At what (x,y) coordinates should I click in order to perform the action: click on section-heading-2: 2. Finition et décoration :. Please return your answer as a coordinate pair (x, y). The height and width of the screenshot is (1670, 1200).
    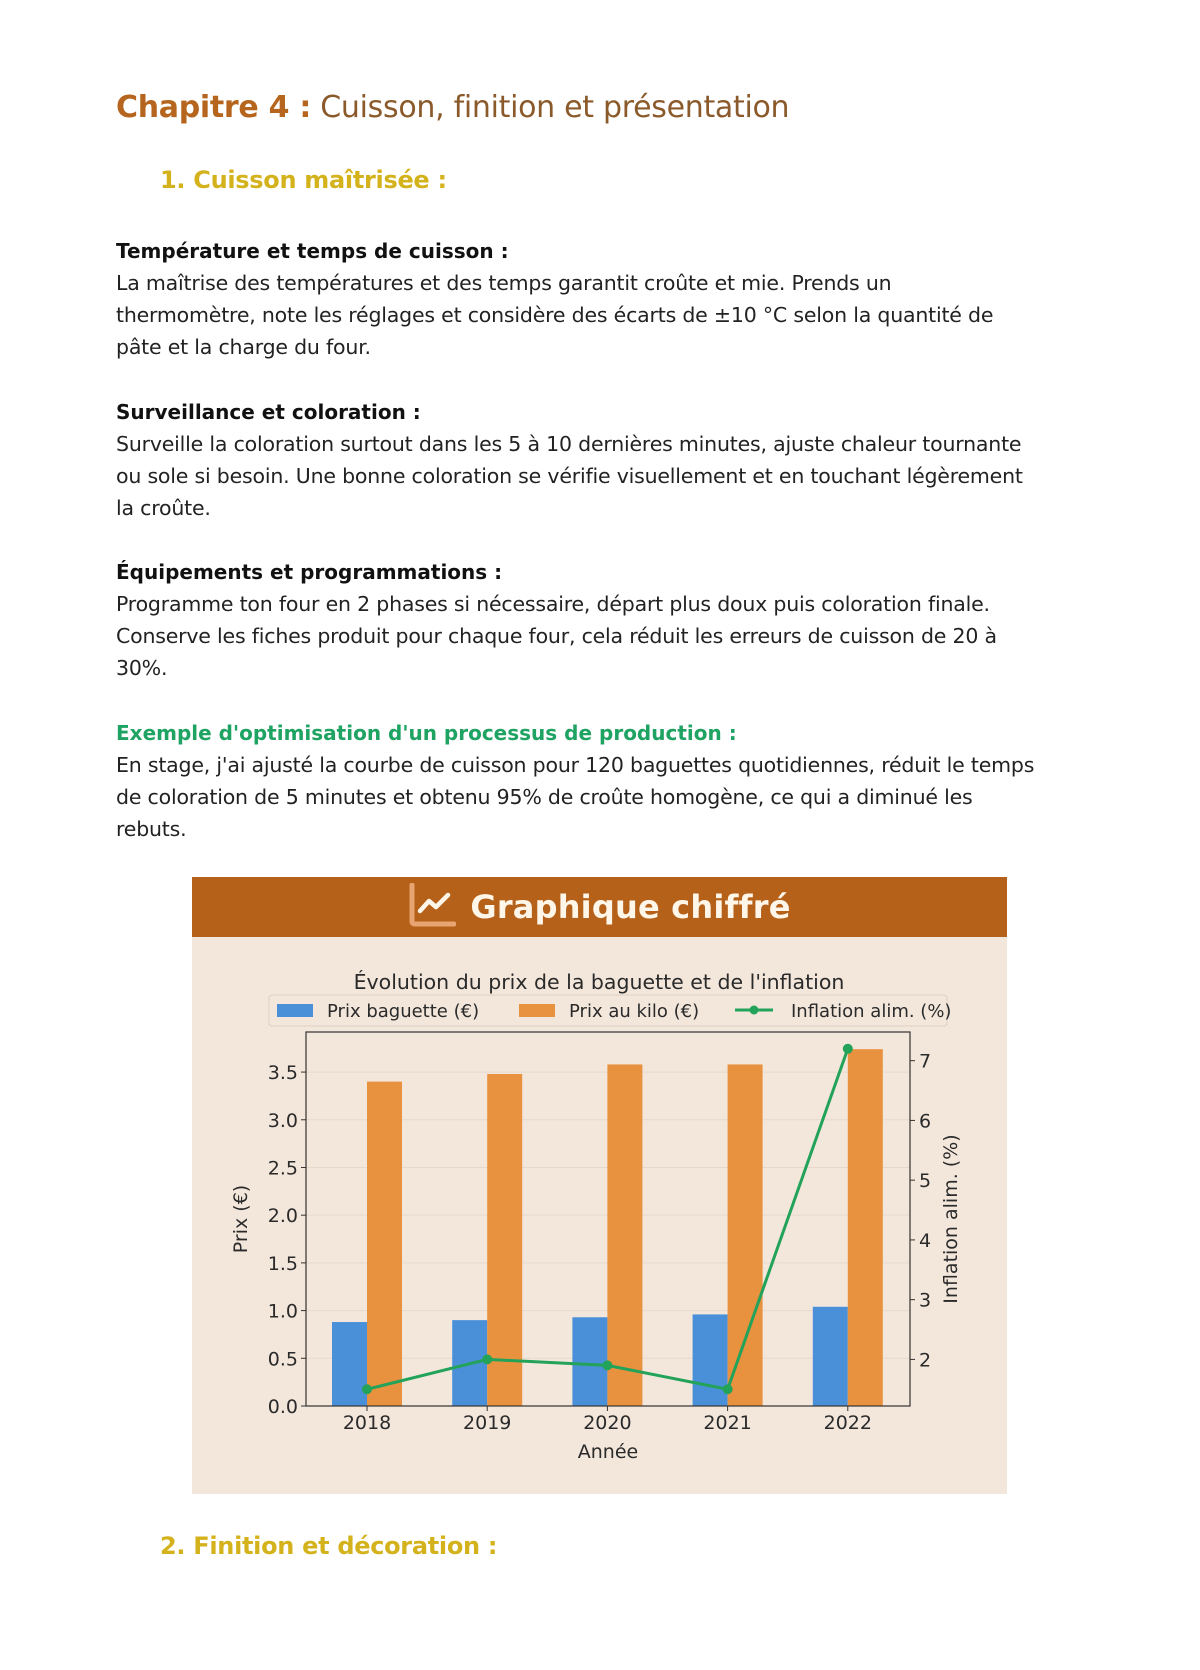
    Looking at the image, I should click on (329, 1546).